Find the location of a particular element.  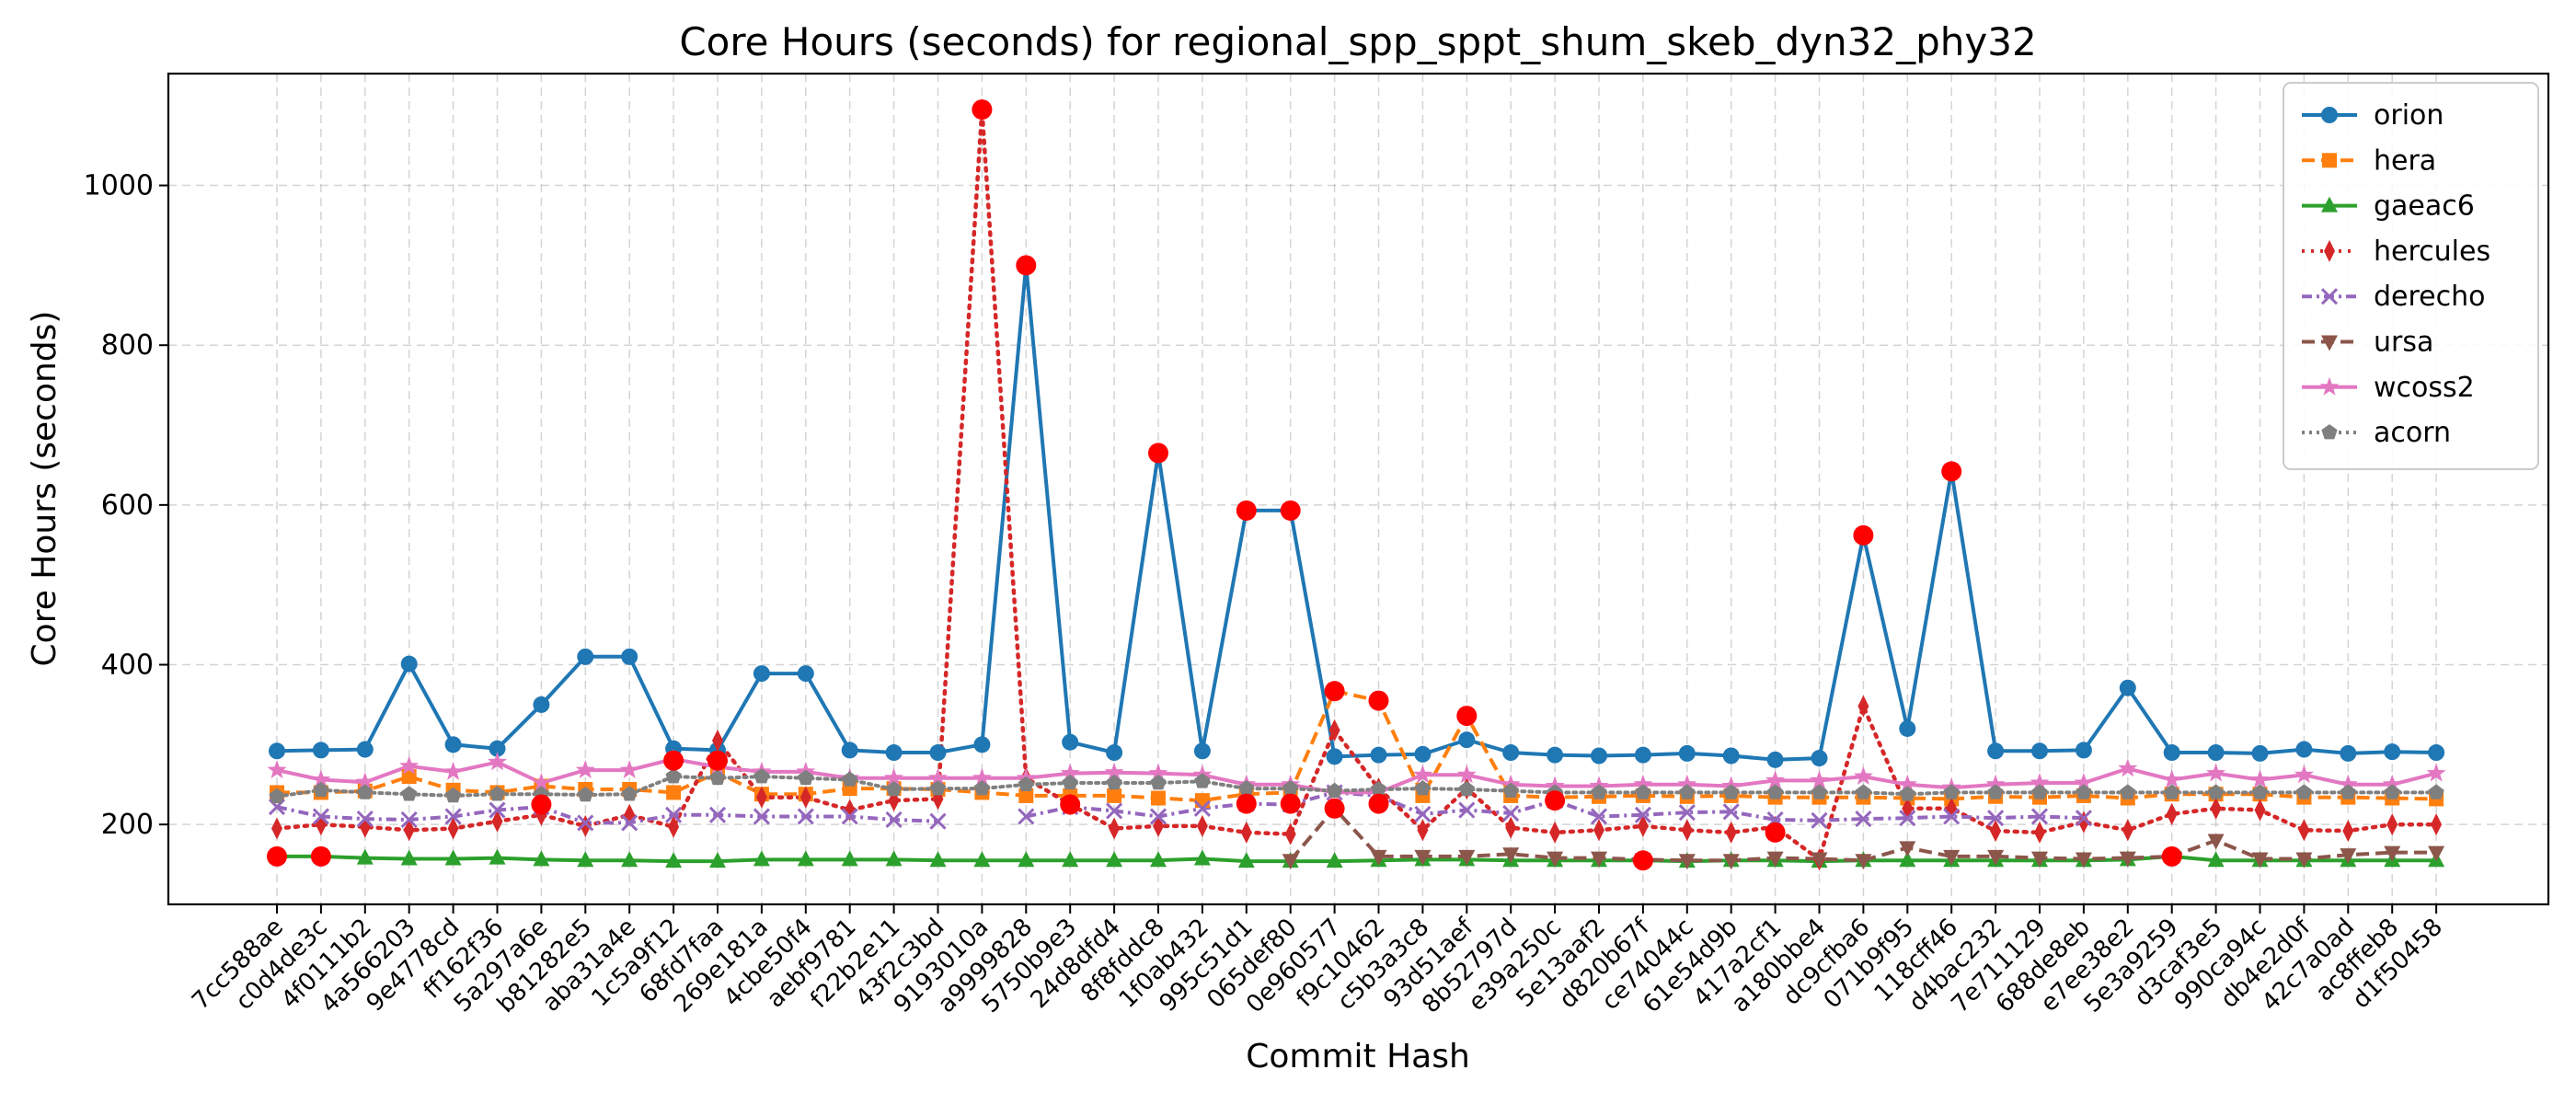

y-tick-label: 400 is located at coordinates (127, 666).